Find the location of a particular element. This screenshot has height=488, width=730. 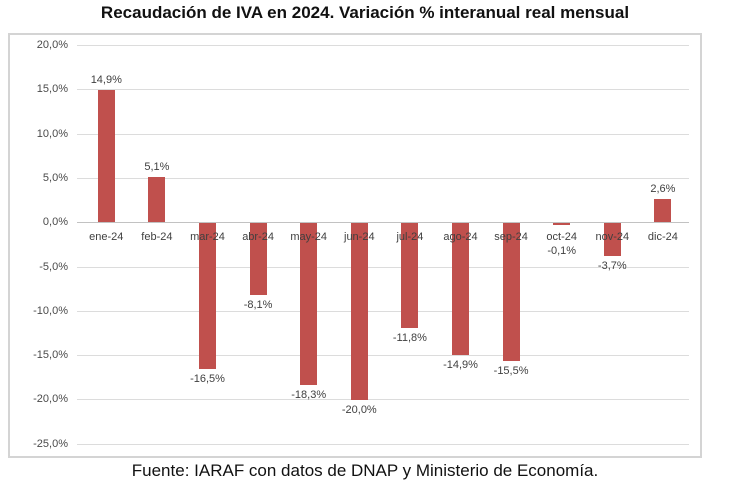

bar-value-label: 14,9% is located at coordinates (106, 80).